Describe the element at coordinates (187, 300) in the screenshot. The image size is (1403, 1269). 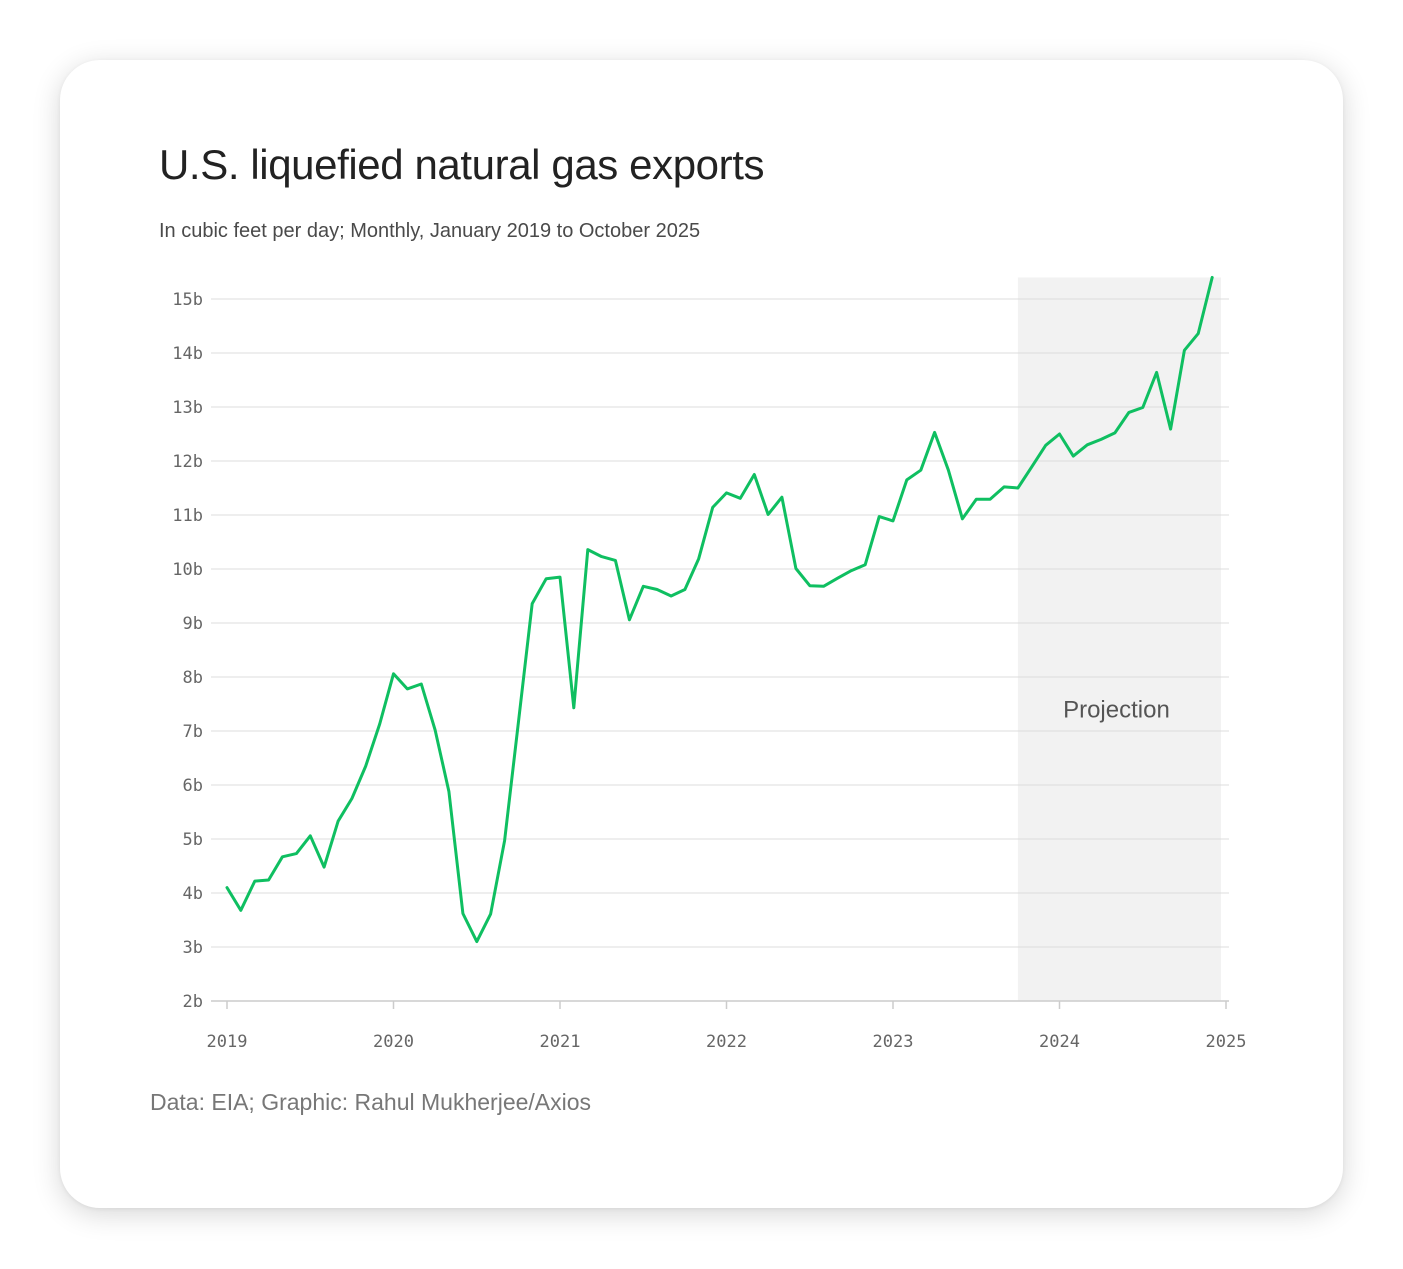
I see `y-tick-label: 15b` at that location.